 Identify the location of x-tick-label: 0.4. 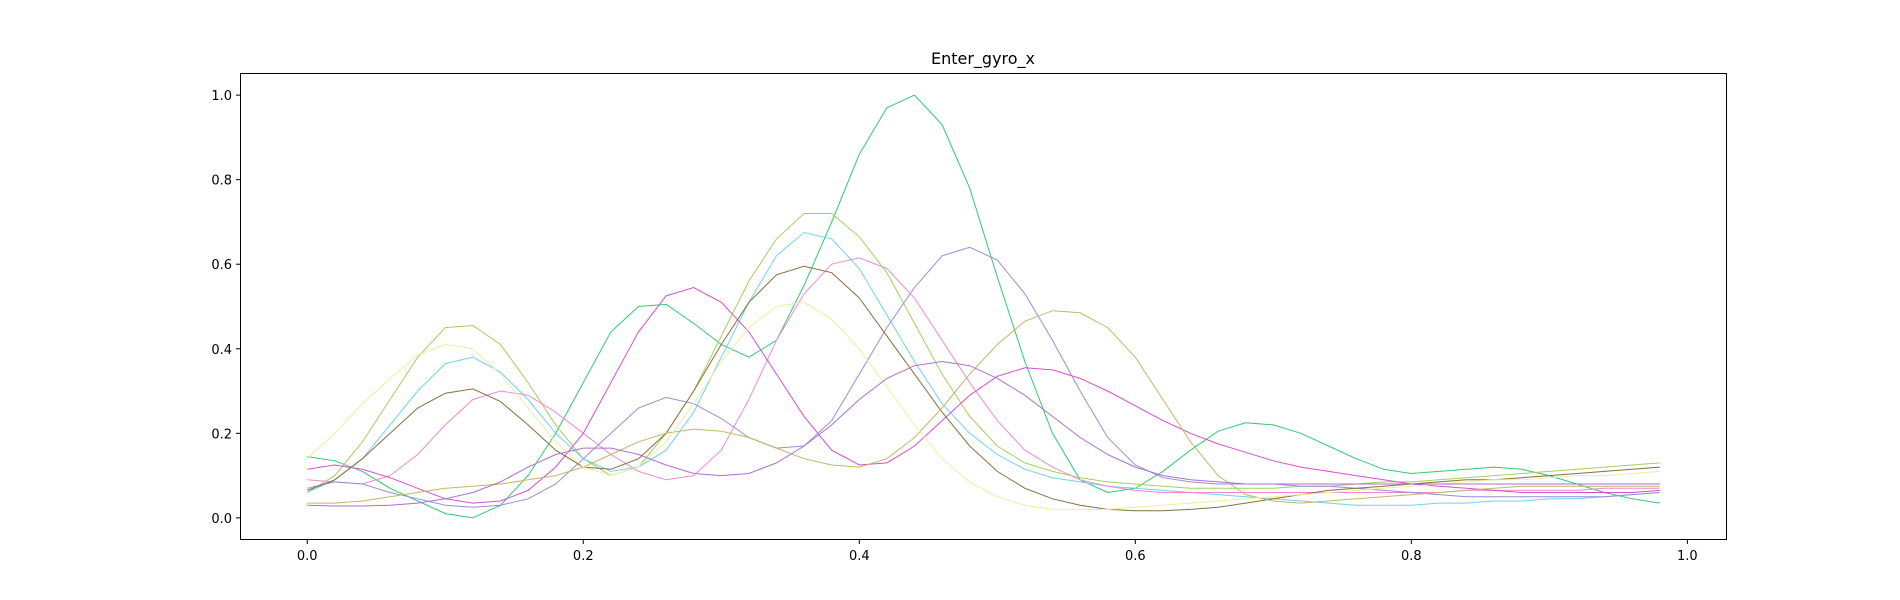
(859, 556).